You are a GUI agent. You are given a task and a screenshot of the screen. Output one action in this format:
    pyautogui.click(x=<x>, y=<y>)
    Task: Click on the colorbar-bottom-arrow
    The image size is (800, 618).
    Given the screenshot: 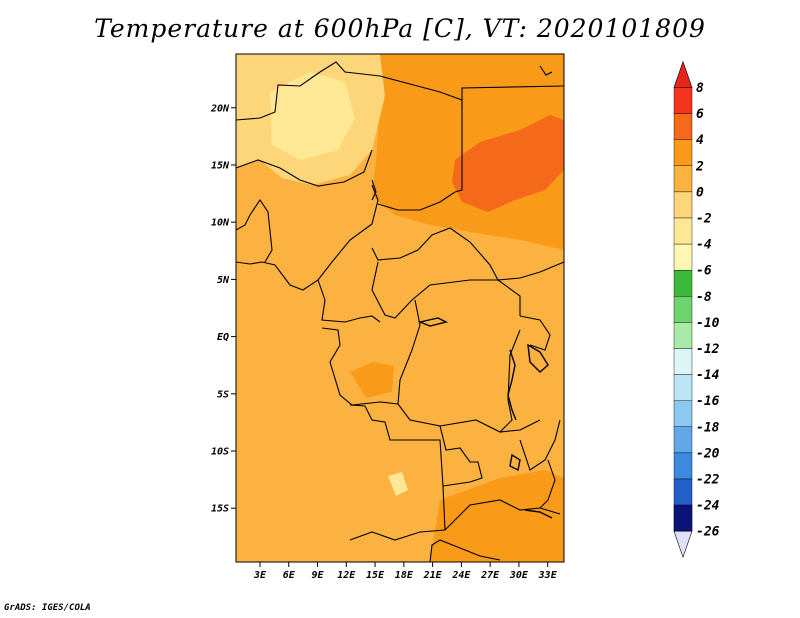 What is the action you would take?
    pyautogui.click(x=683, y=544)
    